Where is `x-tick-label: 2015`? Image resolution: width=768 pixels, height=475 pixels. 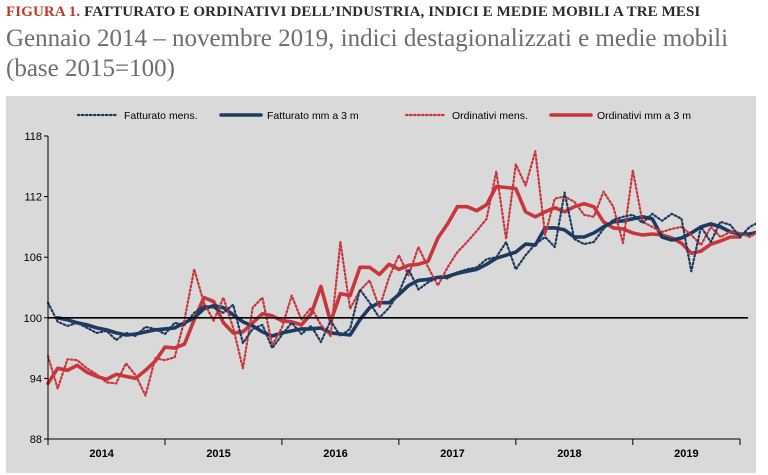 x-tick-label: 2015 is located at coordinates (218, 454).